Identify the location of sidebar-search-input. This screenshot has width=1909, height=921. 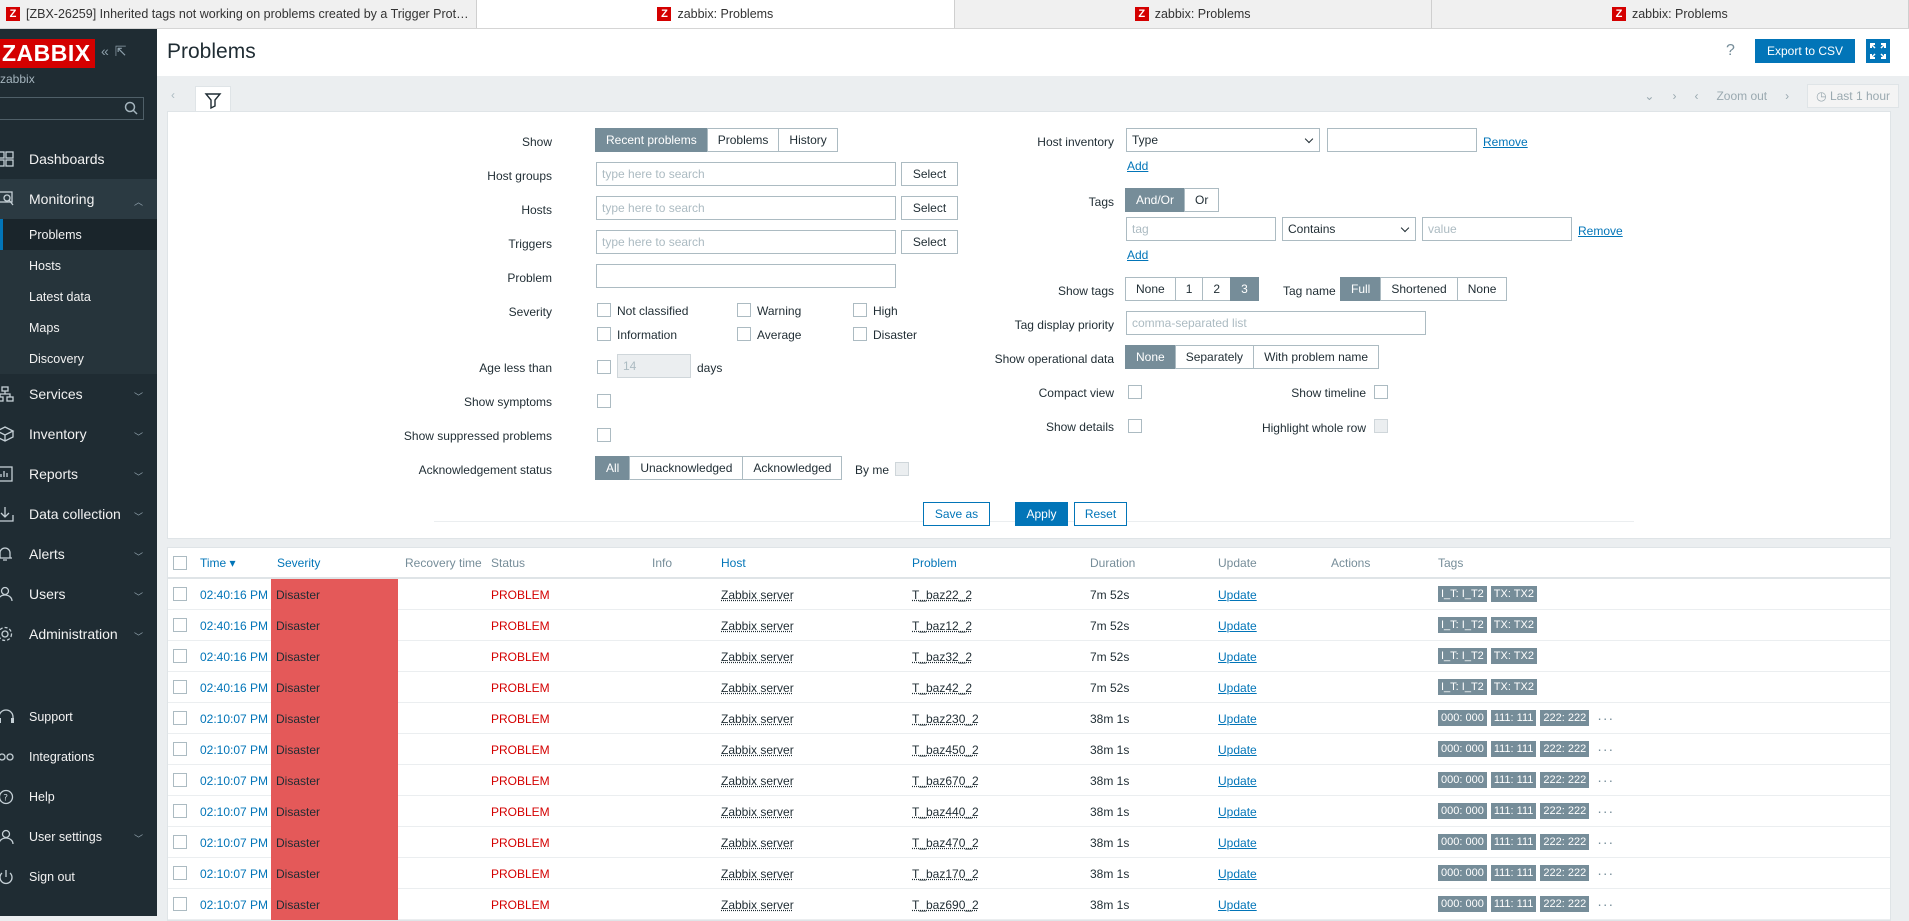
(72, 108).